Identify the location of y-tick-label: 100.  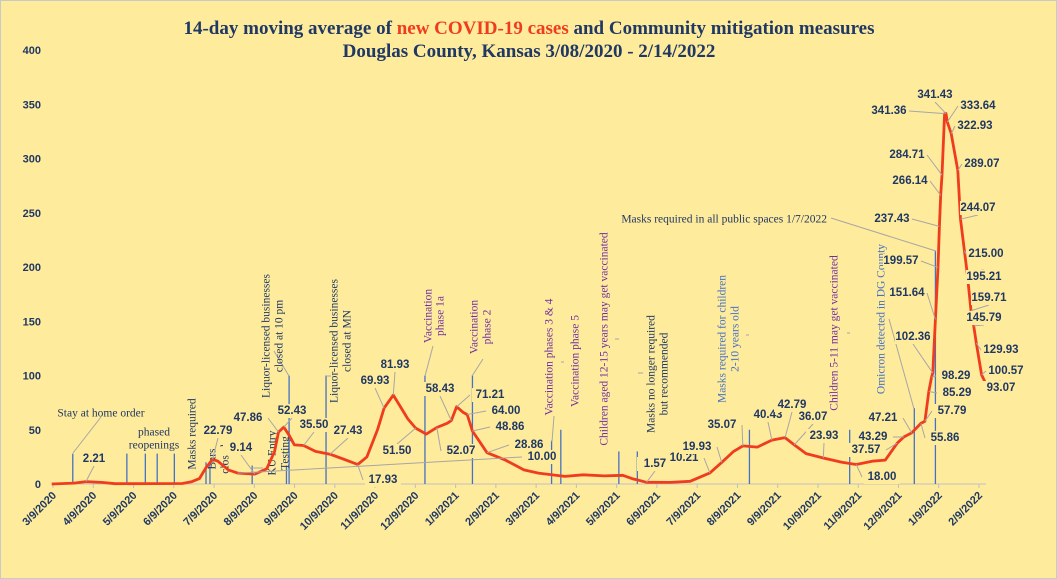
(32, 377).